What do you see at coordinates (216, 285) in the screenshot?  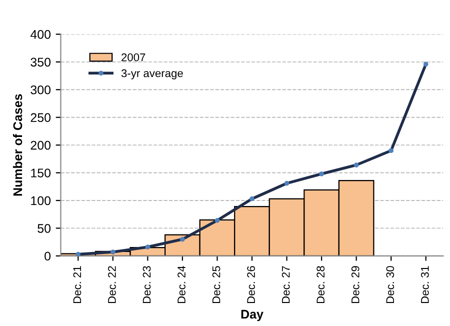 I see `x-tick-label: Dec. 25` at bounding box center [216, 285].